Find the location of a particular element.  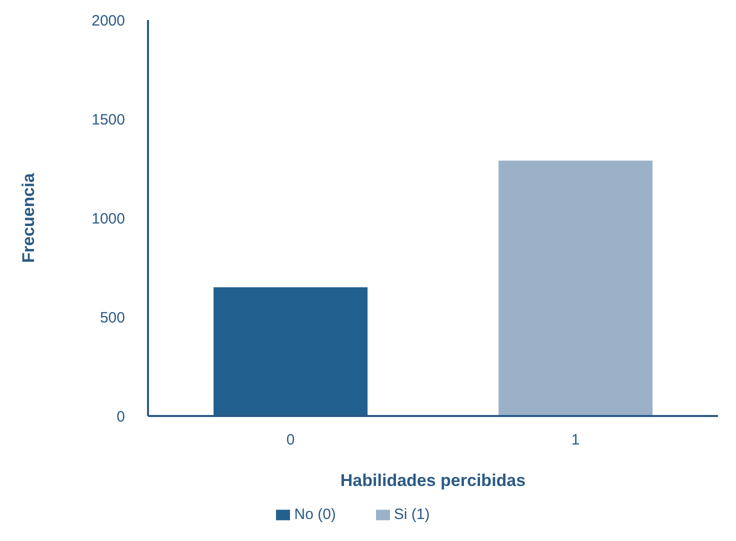

legend-label: Si (1) is located at coordinates (412, 514).